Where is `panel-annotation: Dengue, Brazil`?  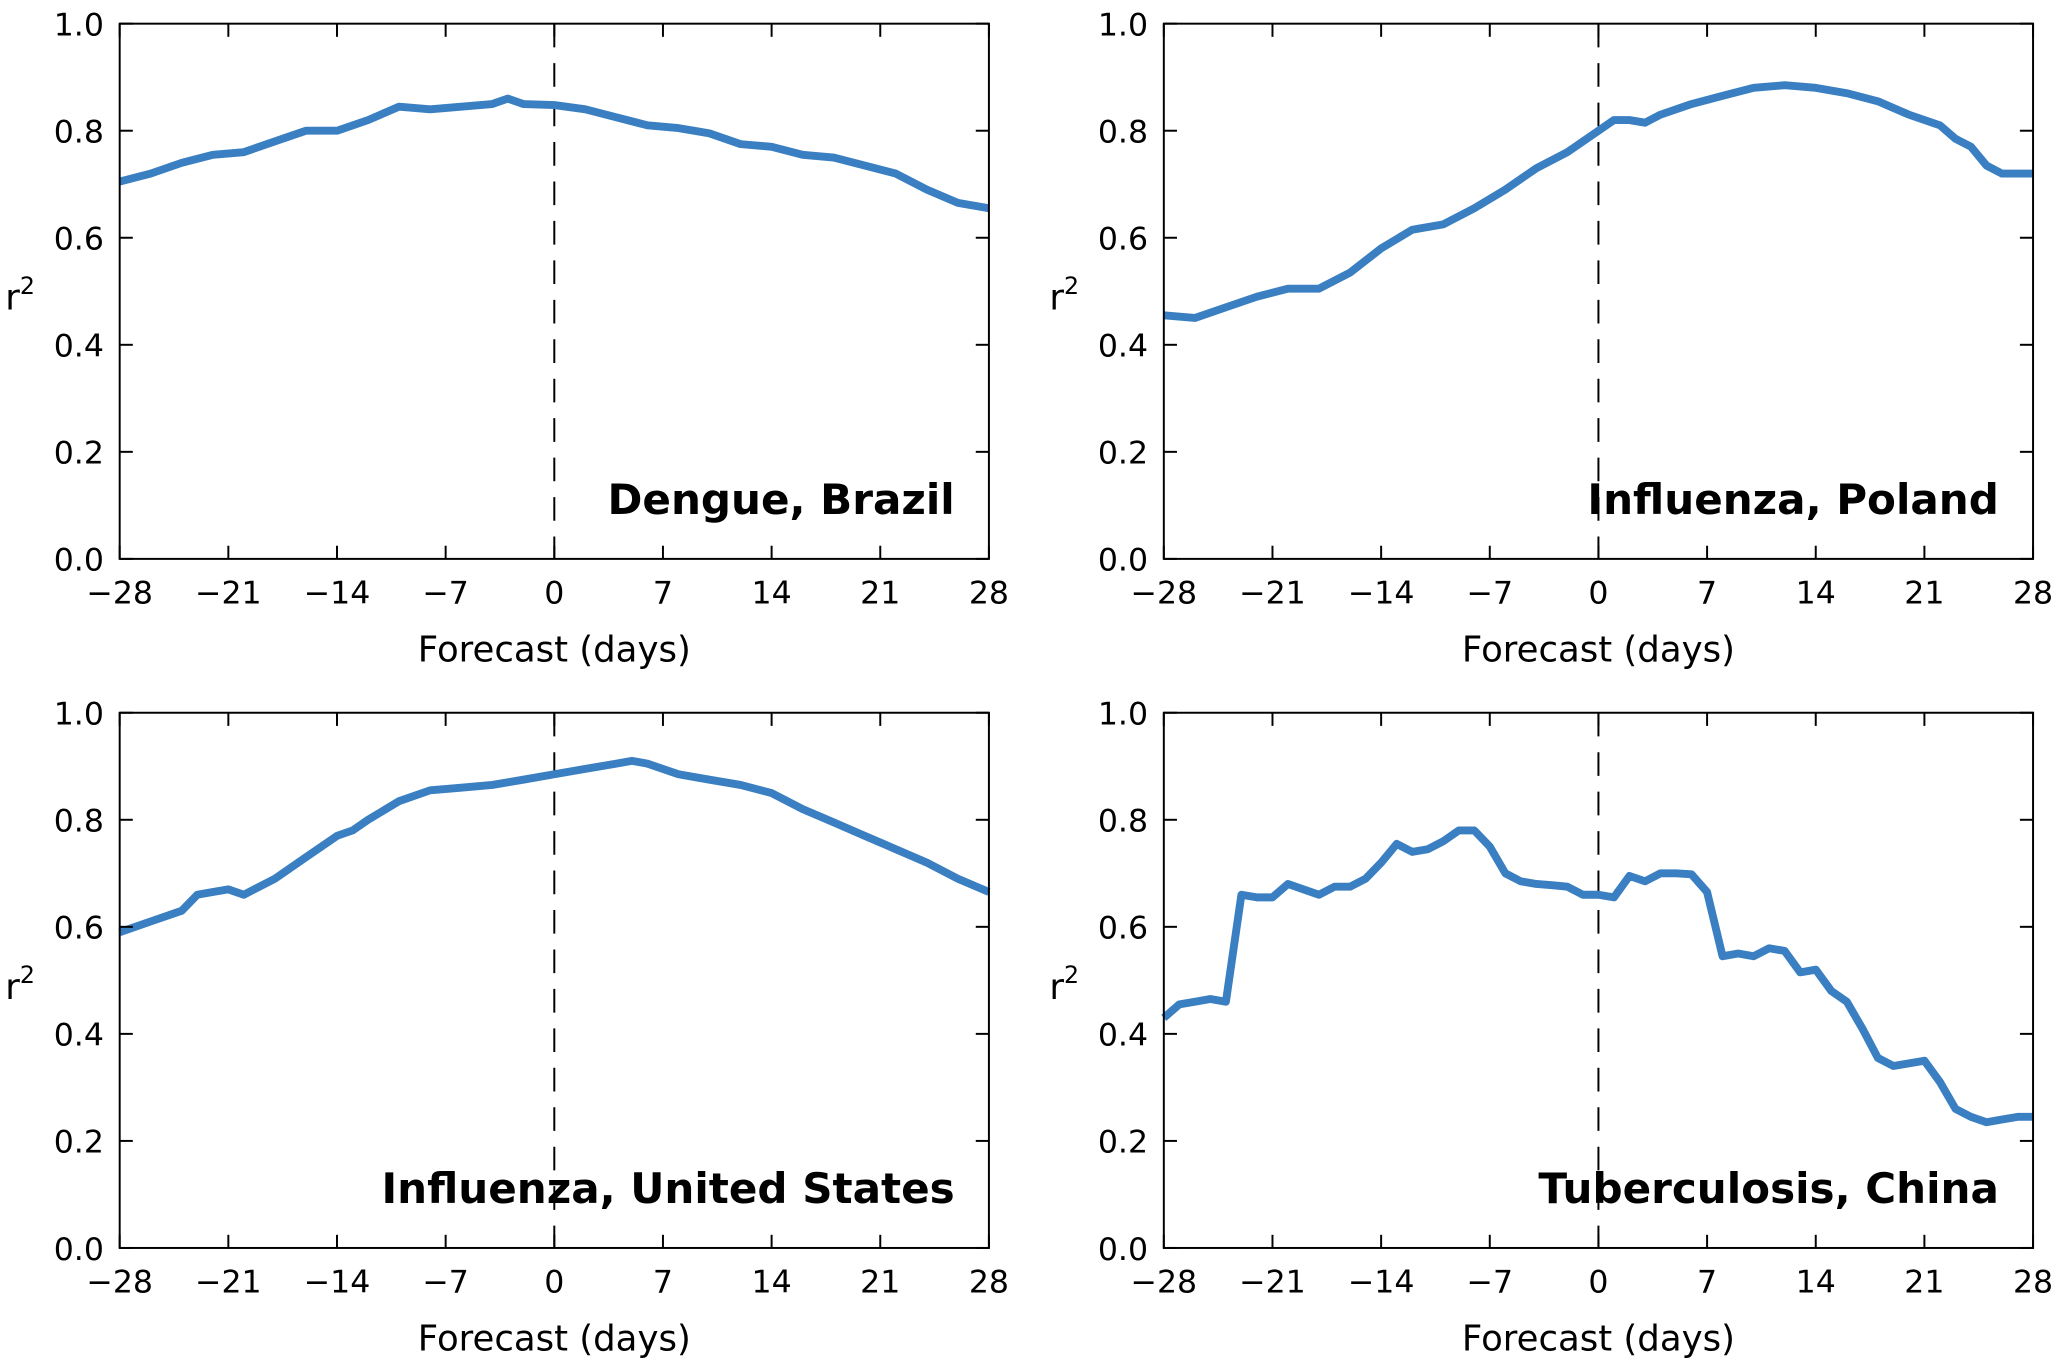 panel-annotation: Dengue, Brazil is located at coordinates (780, 499).